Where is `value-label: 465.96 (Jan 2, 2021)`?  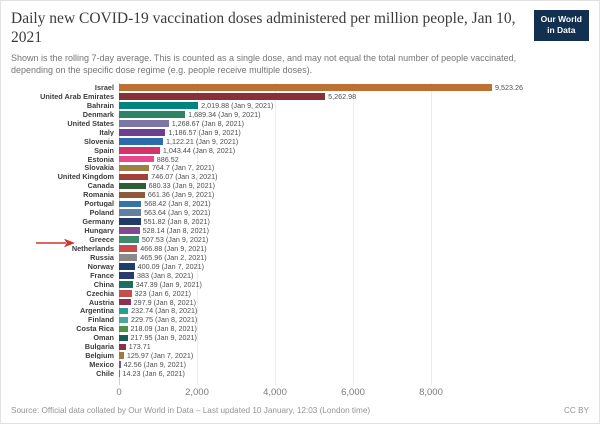 value-label: 465.96 (Jan 2, 2021) is located at coordinates (173, 257).